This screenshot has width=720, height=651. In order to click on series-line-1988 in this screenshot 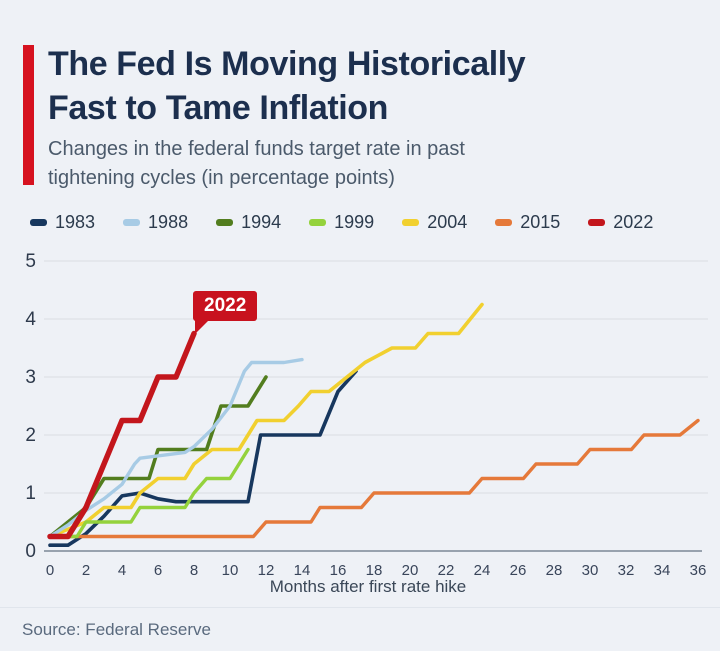, I will do `click(176, 448)`.